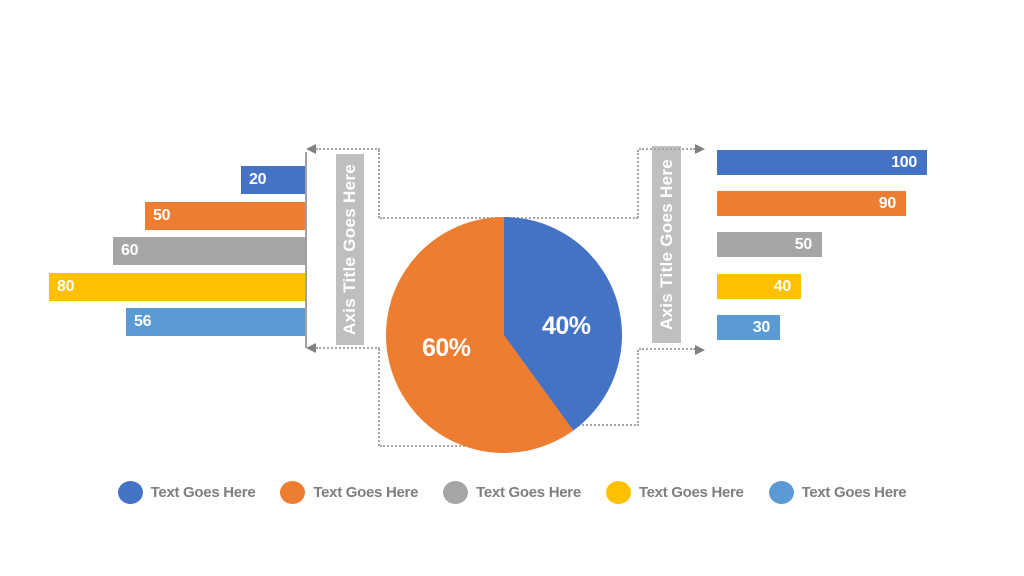  Describe the element at coordinates (306, 250) in the screenshot. I see `left-axis-line` at that location.